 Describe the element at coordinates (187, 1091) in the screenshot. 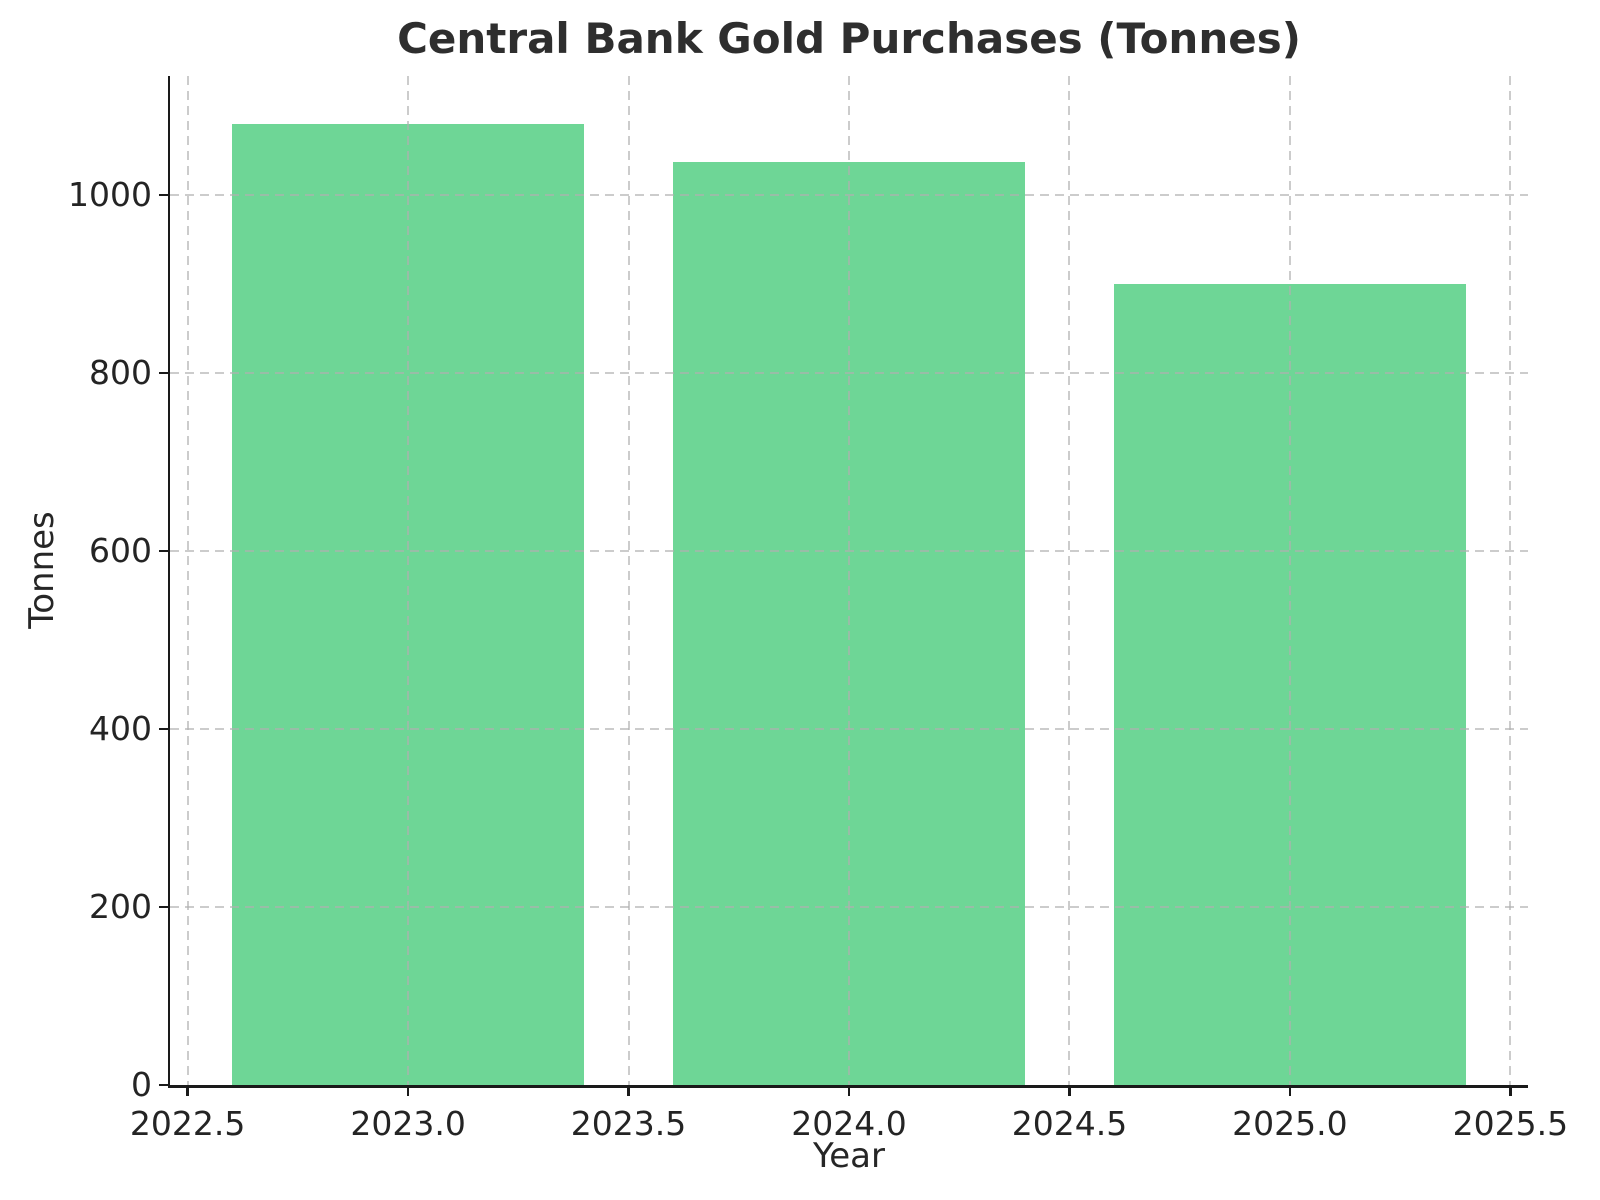

I see `x-tick-2022.5` at that location.